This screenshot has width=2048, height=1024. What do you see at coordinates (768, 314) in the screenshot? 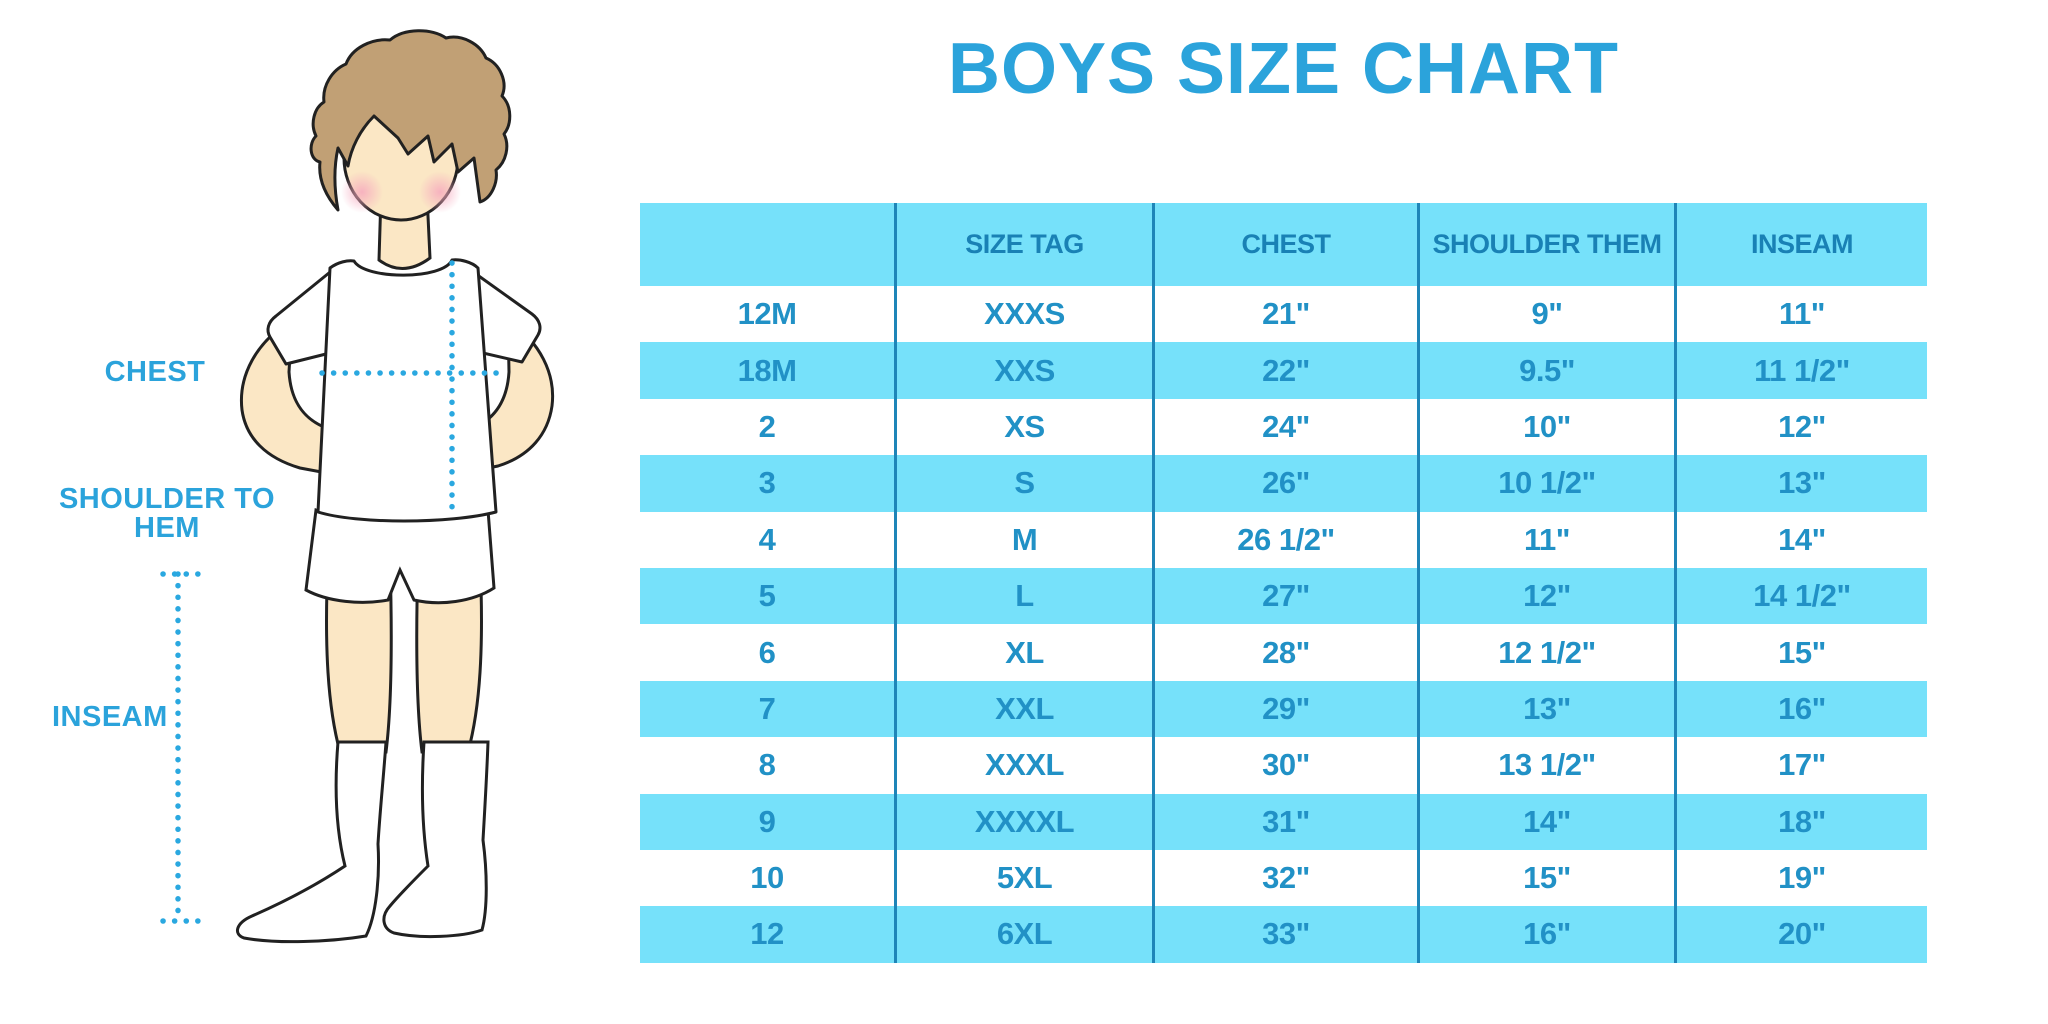
I see `table-cell: 12M` at bounding box center [768, 314].